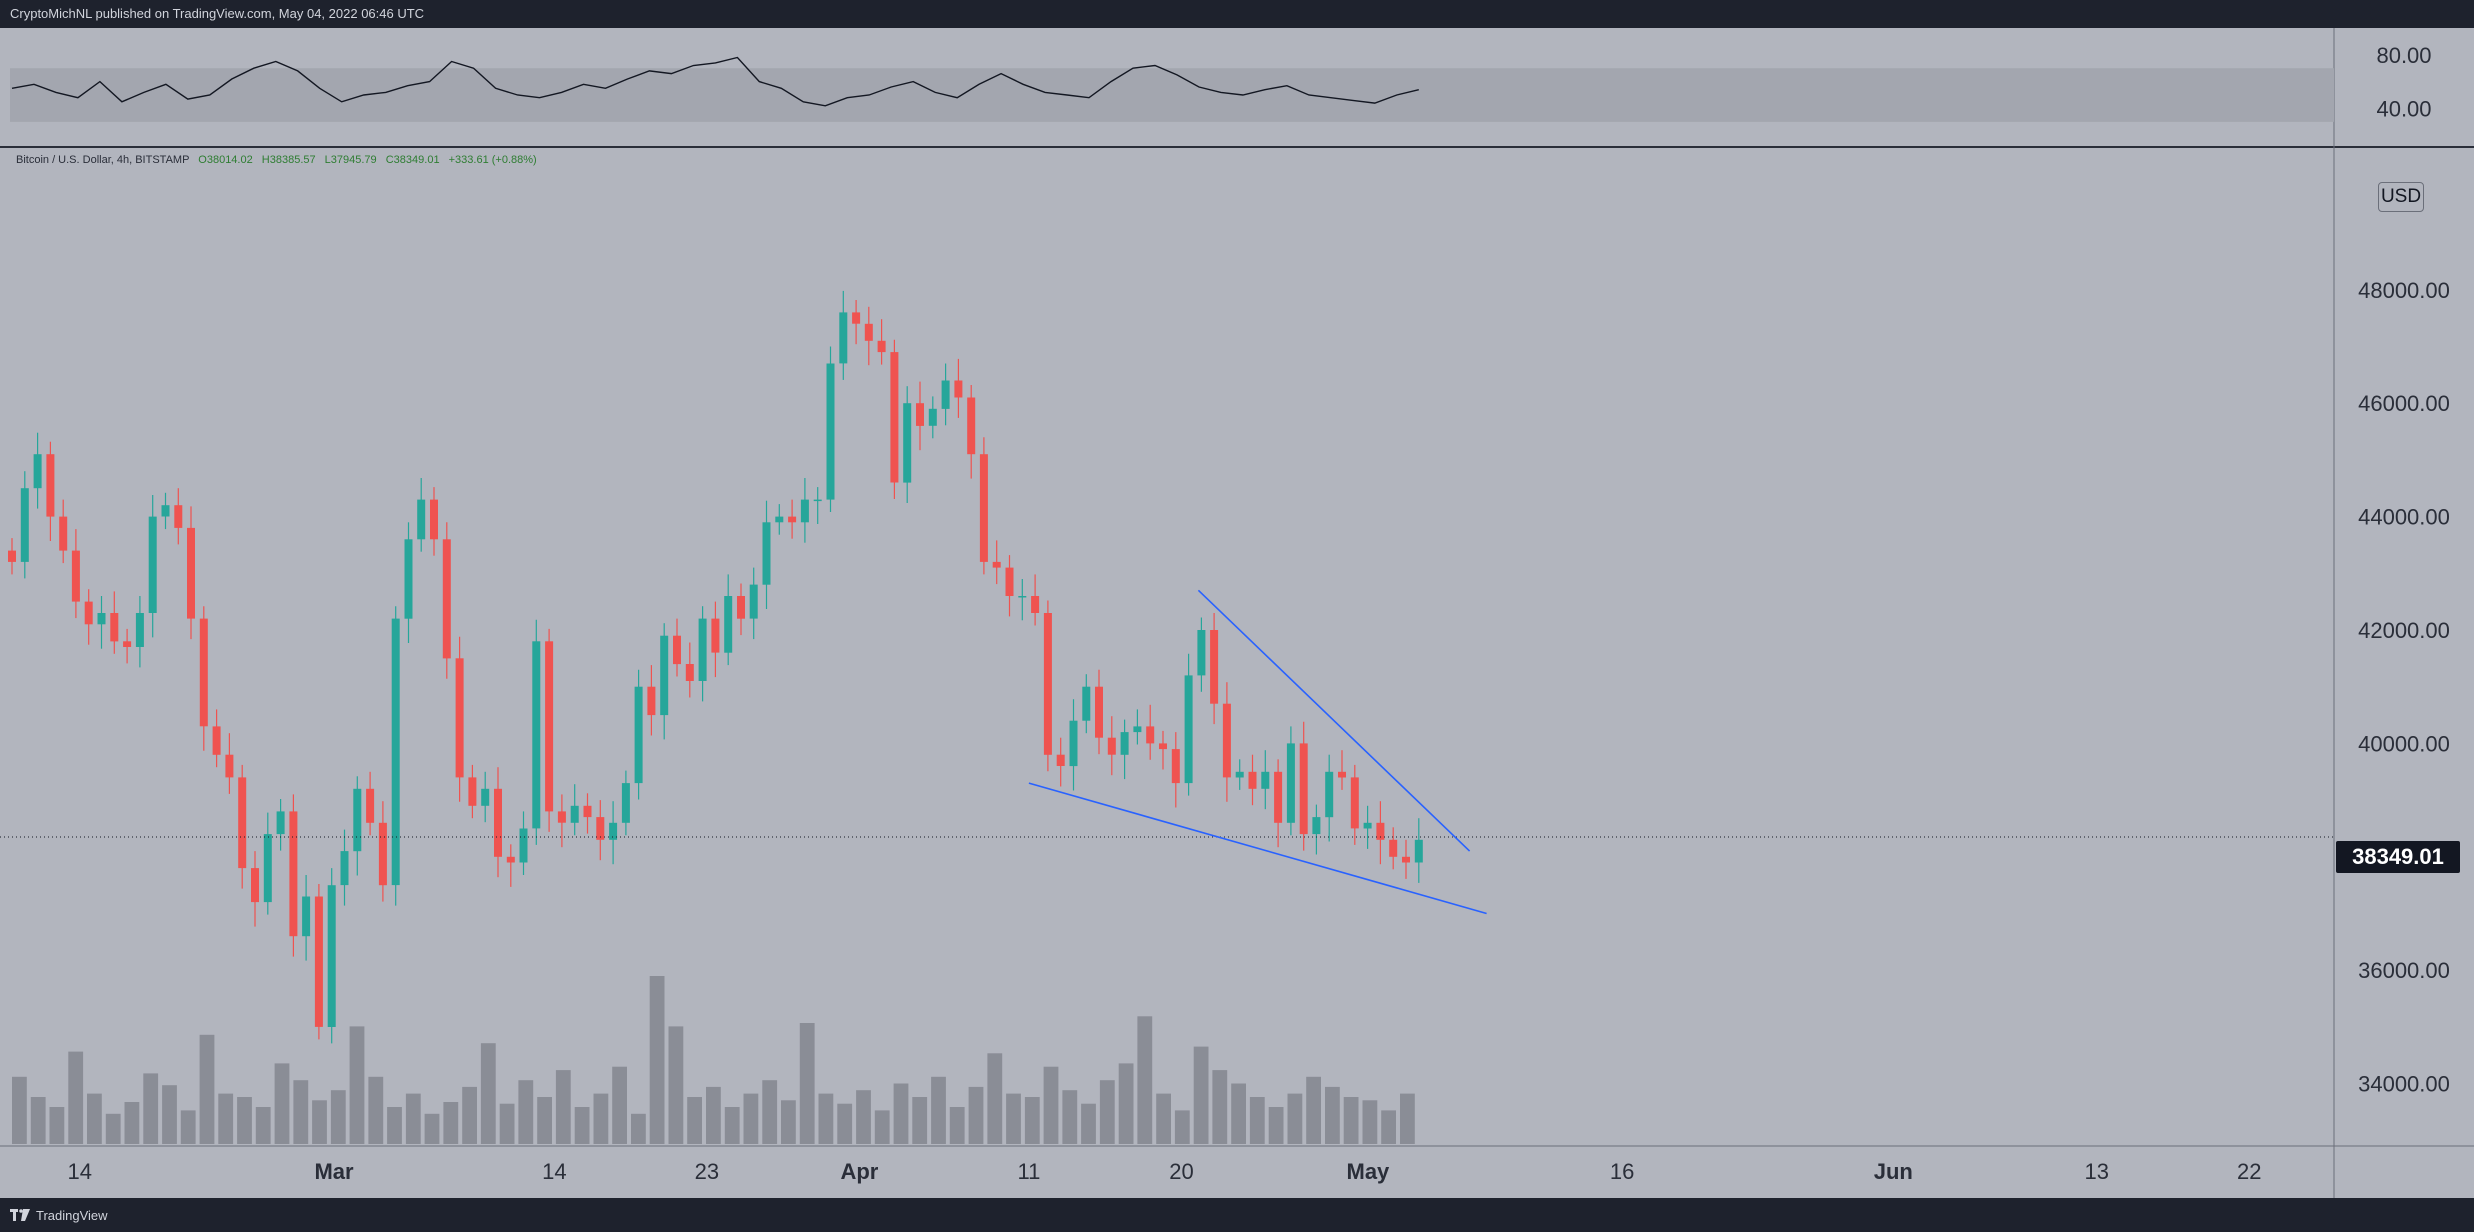  What do you see at coordinates (80, 1171) in the screenshot?
I see `time-axis-tick-label: 14` at bounding box center [80, 1171].